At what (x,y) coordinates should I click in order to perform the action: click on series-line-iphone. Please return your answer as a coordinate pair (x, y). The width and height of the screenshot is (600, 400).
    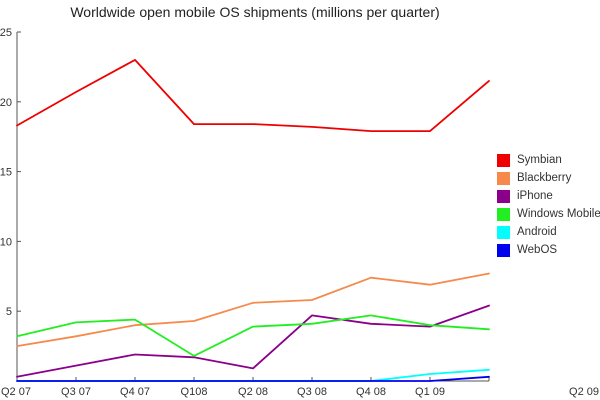
    Looking at the image, I should click on (253, 341).